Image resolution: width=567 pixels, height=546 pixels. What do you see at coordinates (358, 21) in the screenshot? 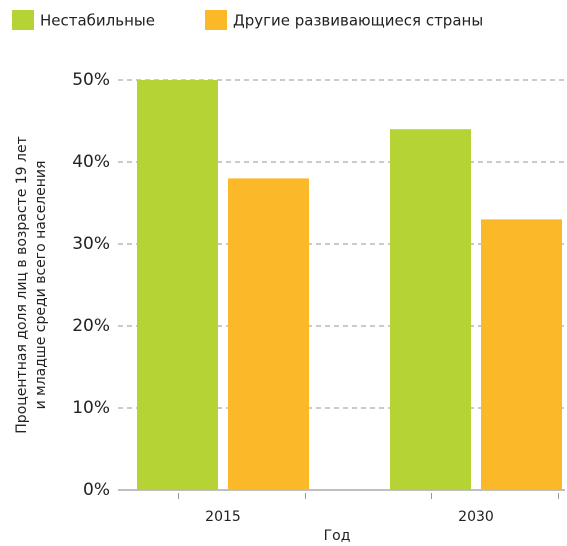
I see `legend-label: Другие развивающиеся страны` at bounding box center [358, 21].